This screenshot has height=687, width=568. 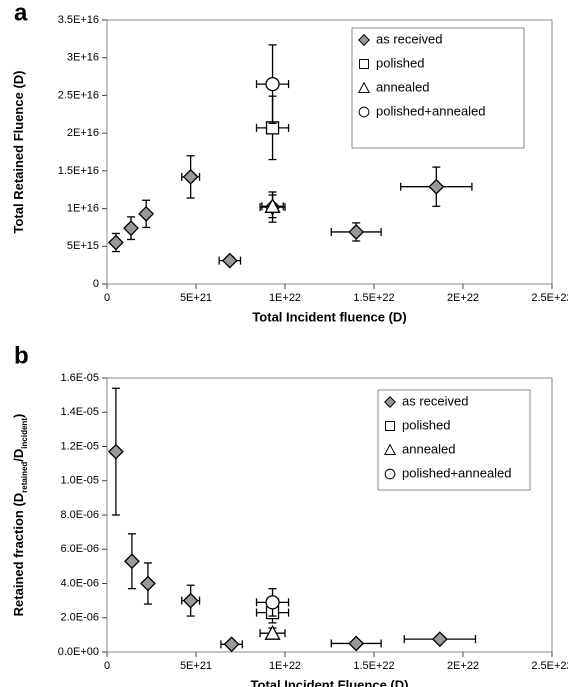 I want to click on y-axis-title-part: Total Retained Fluence (D), so click(x=18, y=152).